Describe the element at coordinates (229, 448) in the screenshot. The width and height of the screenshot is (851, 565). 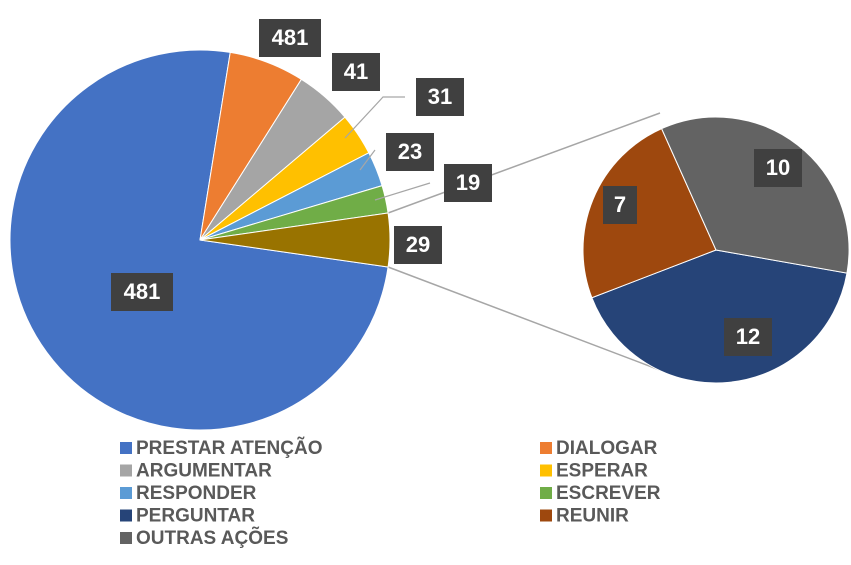
I see `legend-label: PRESTAR ATENÇÃO` at that location.